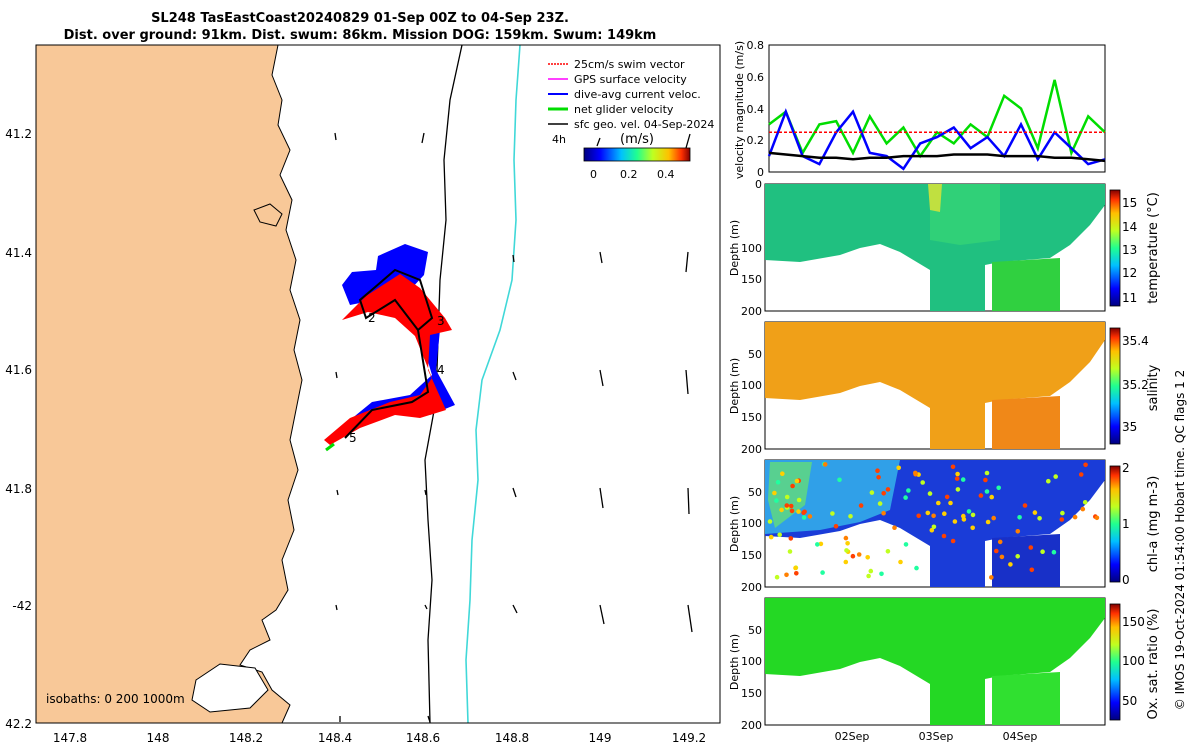  Describe the element at coordinates (1020, 736) in the screenshot. I see `time-tick: 04Sep` at that location.